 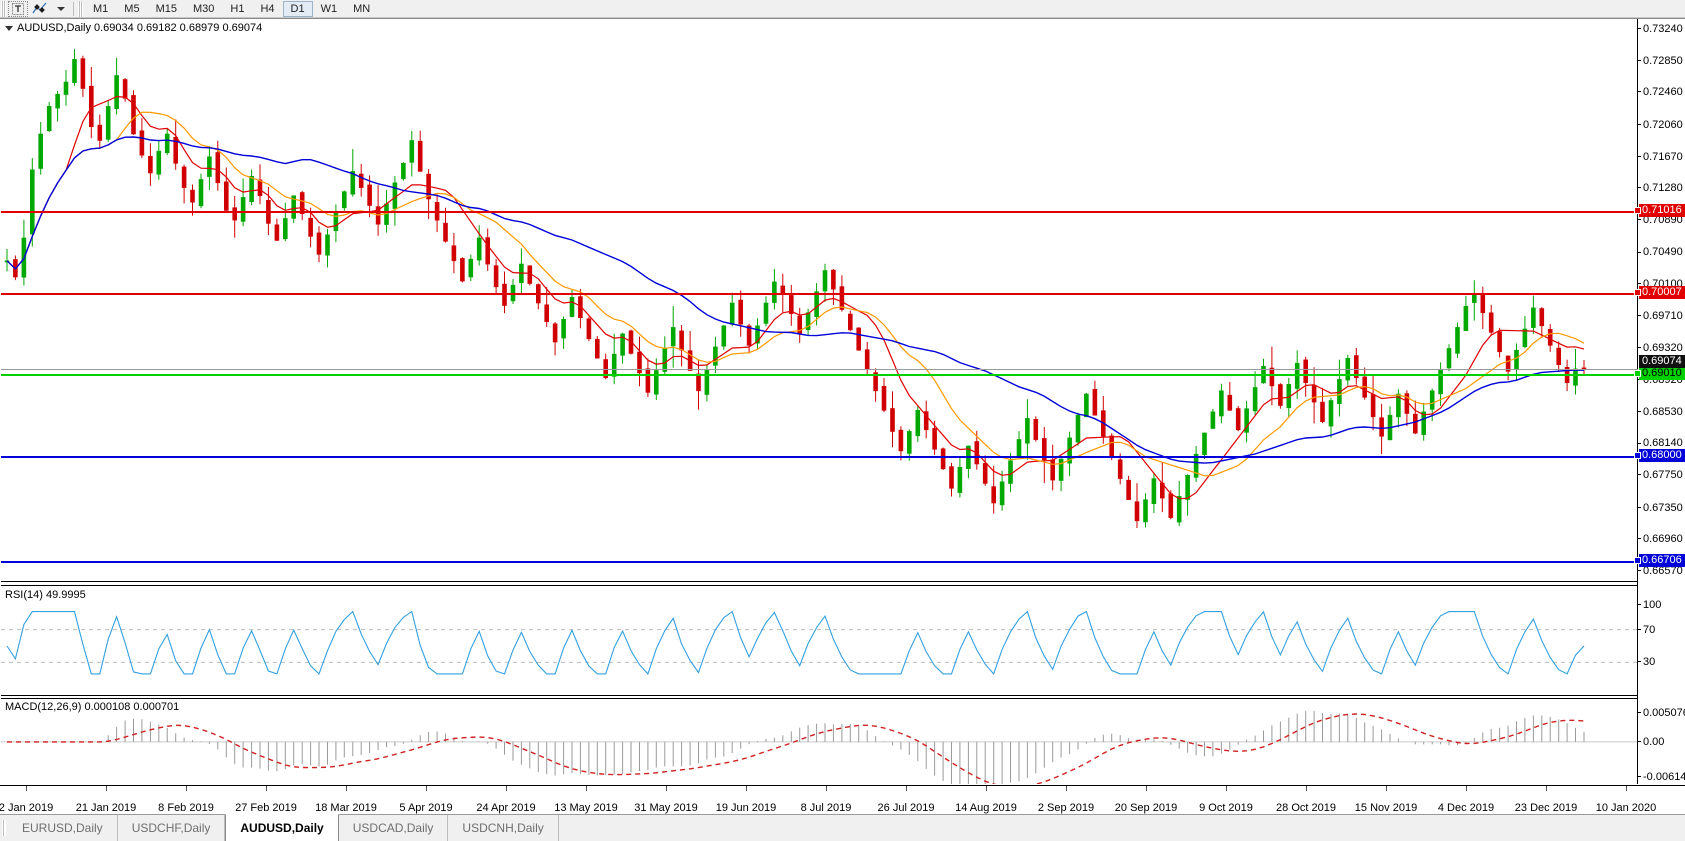 What do you see at coordinates (1662, 373) in the screenshot?
I see `level-badge-pivot: 0.69010` at bounding box center [1662, 373].